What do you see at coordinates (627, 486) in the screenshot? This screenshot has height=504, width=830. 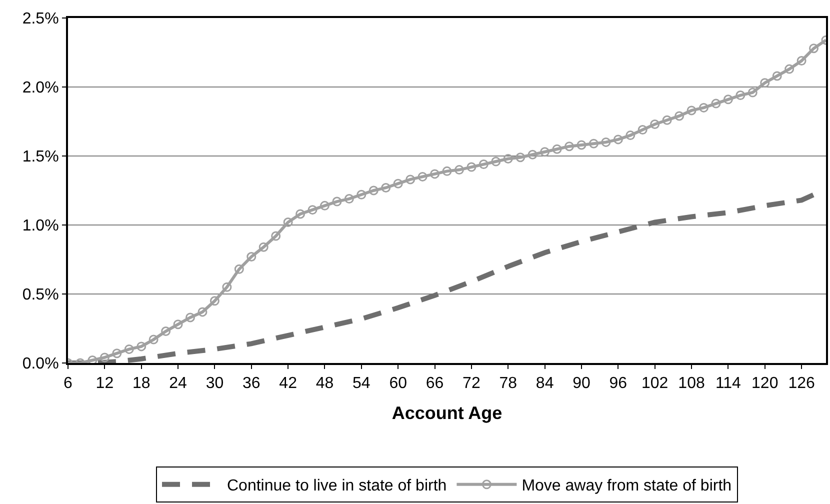 I see `legend-label: Move away from state of birth` at bounding box center [627, 486].